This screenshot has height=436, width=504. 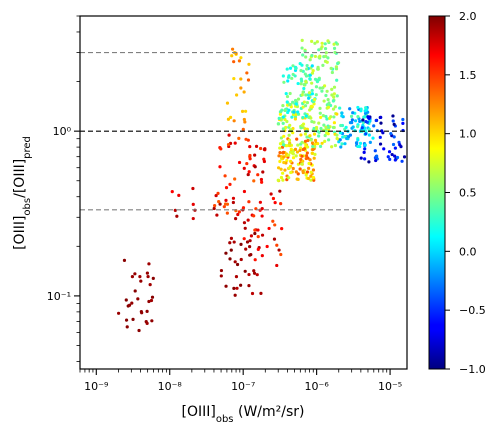 I want to click on colorbar-tick-label: 1.5, so click(x=468, y=75).